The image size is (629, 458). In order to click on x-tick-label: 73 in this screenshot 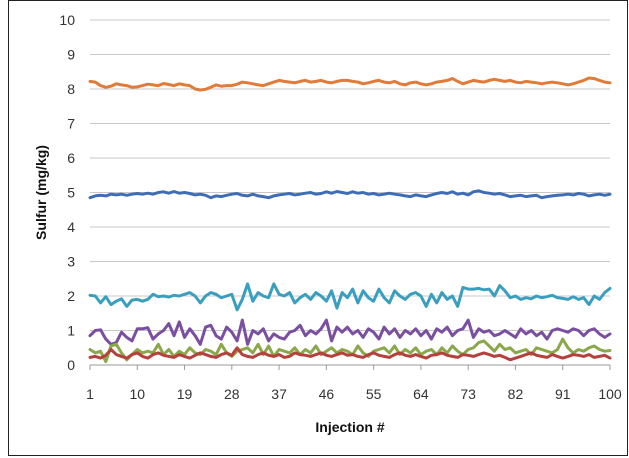, I will do `click(468, 394)`.